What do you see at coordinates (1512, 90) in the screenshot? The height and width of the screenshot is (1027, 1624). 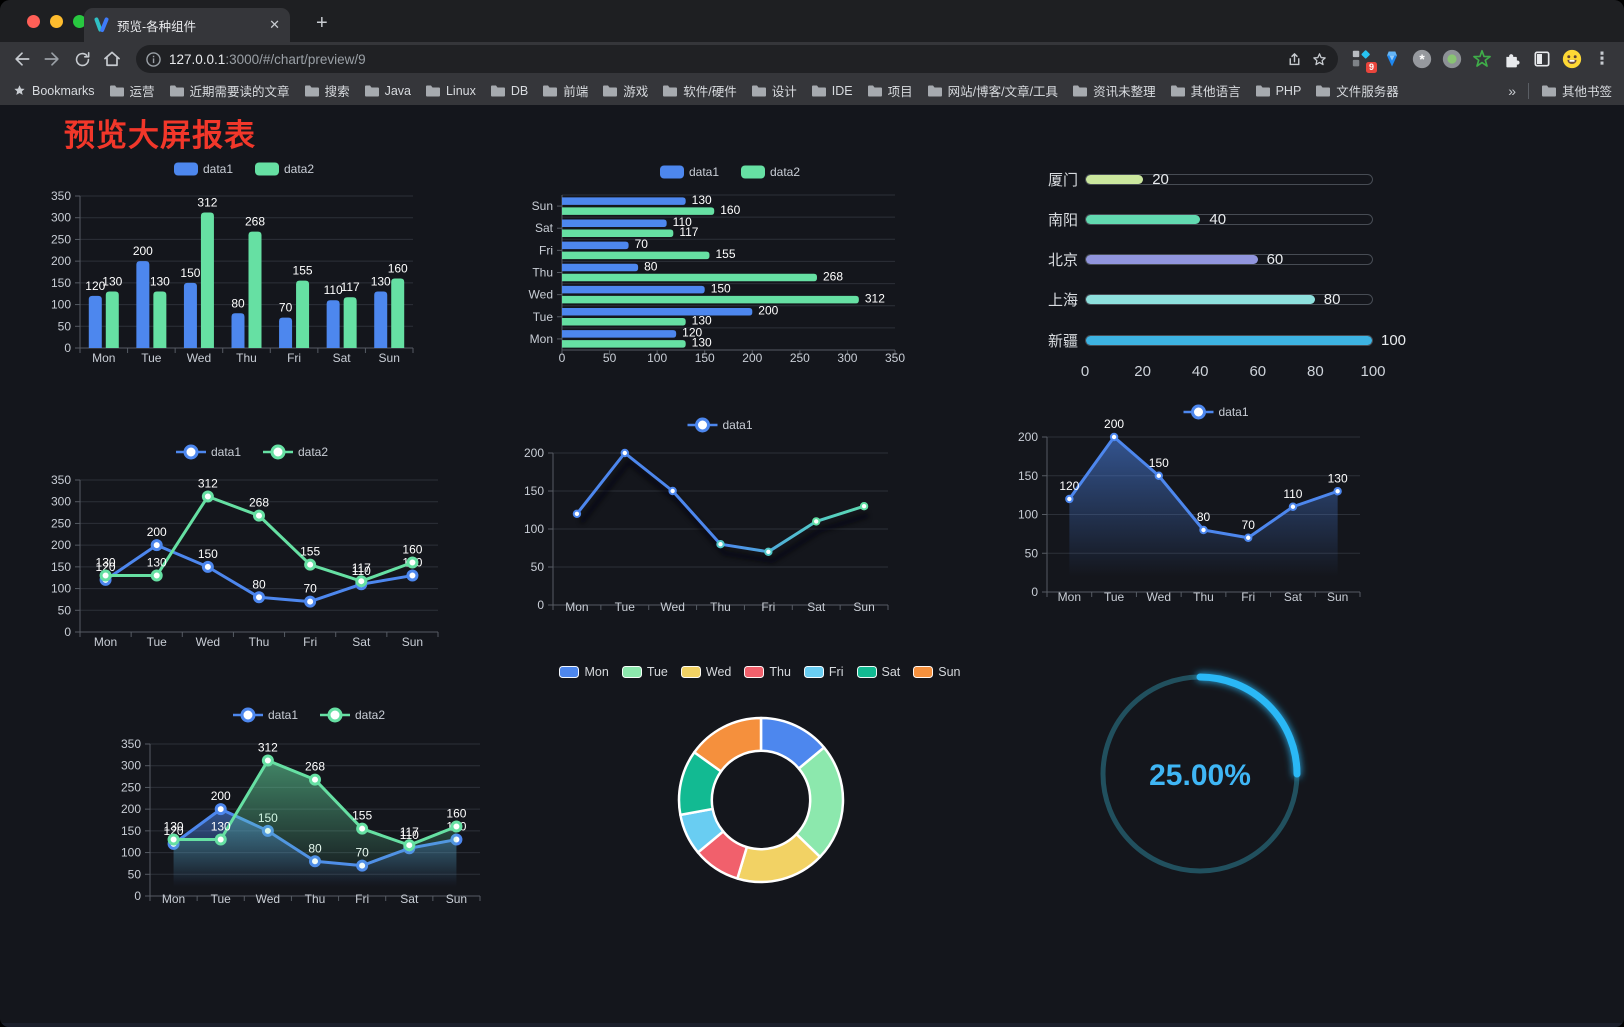 I see `bookmarks-overflow-chevron: »` at bounding box center [1512, 90].